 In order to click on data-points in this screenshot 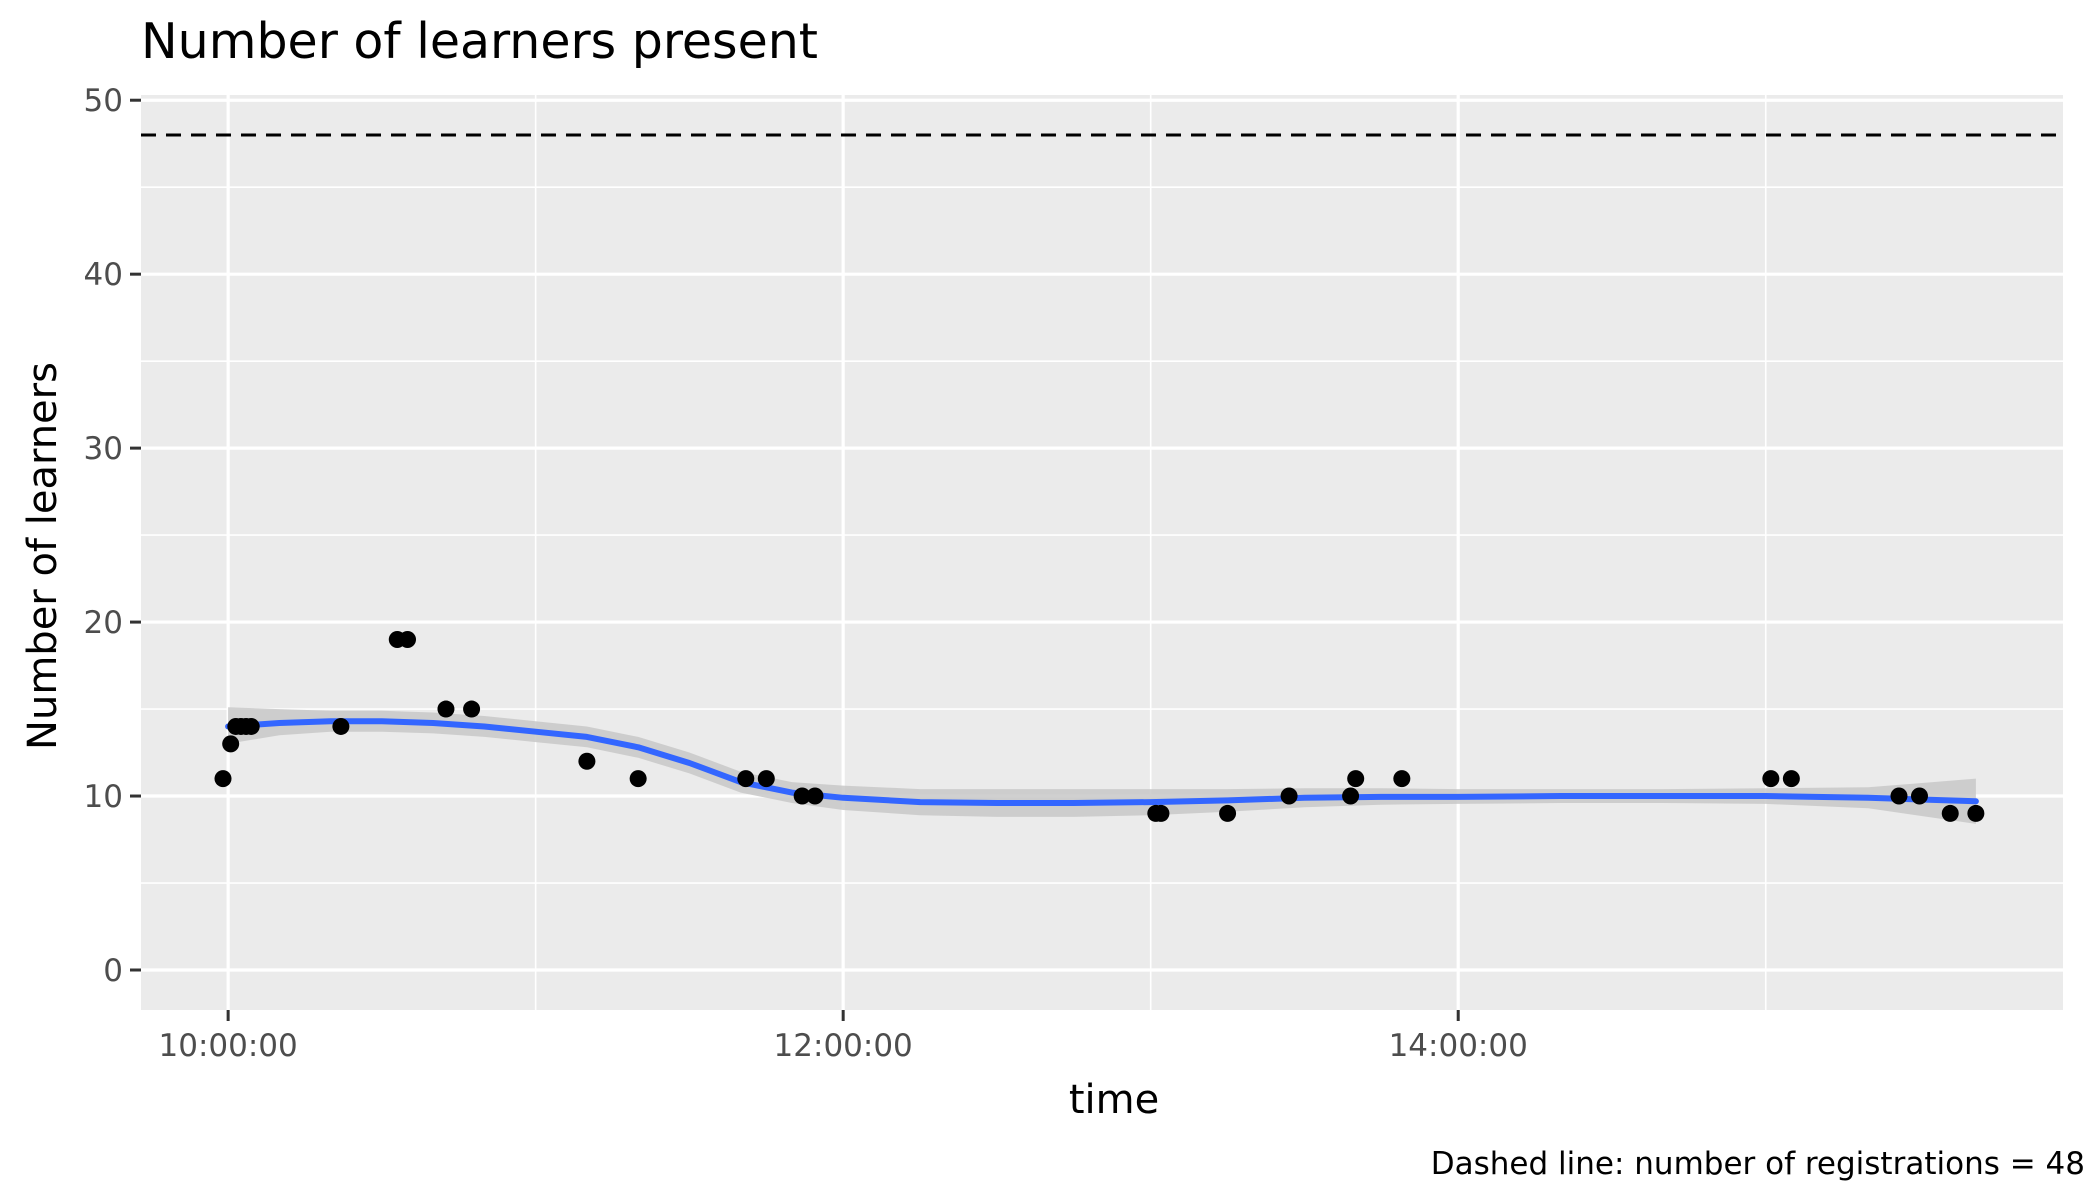, I will do `click(1099, 726)`.